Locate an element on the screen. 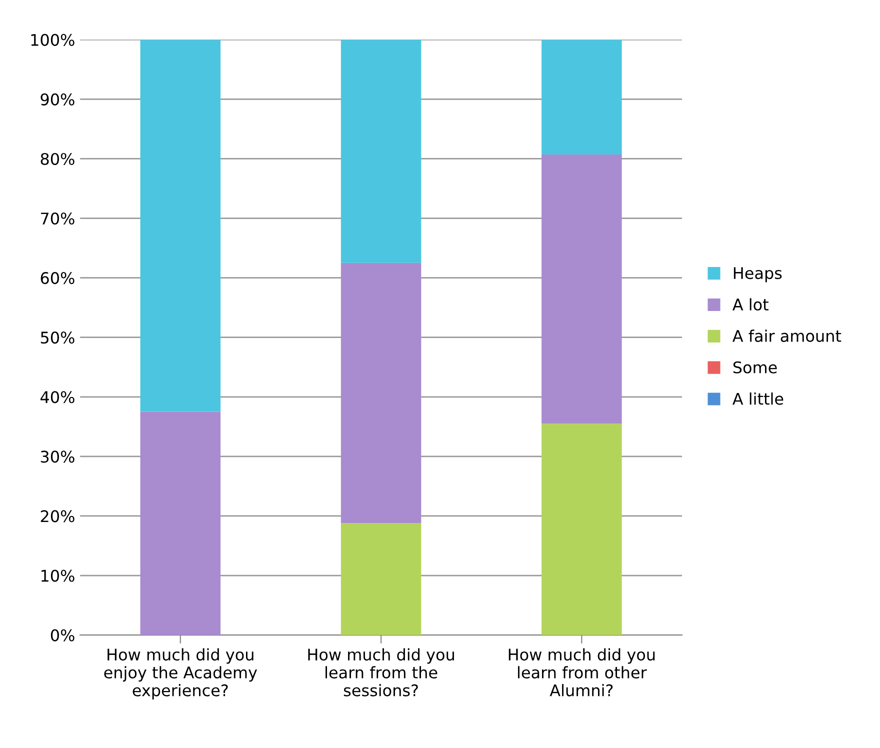  y-tick-label: 70% is located at coordinates (57, 218).